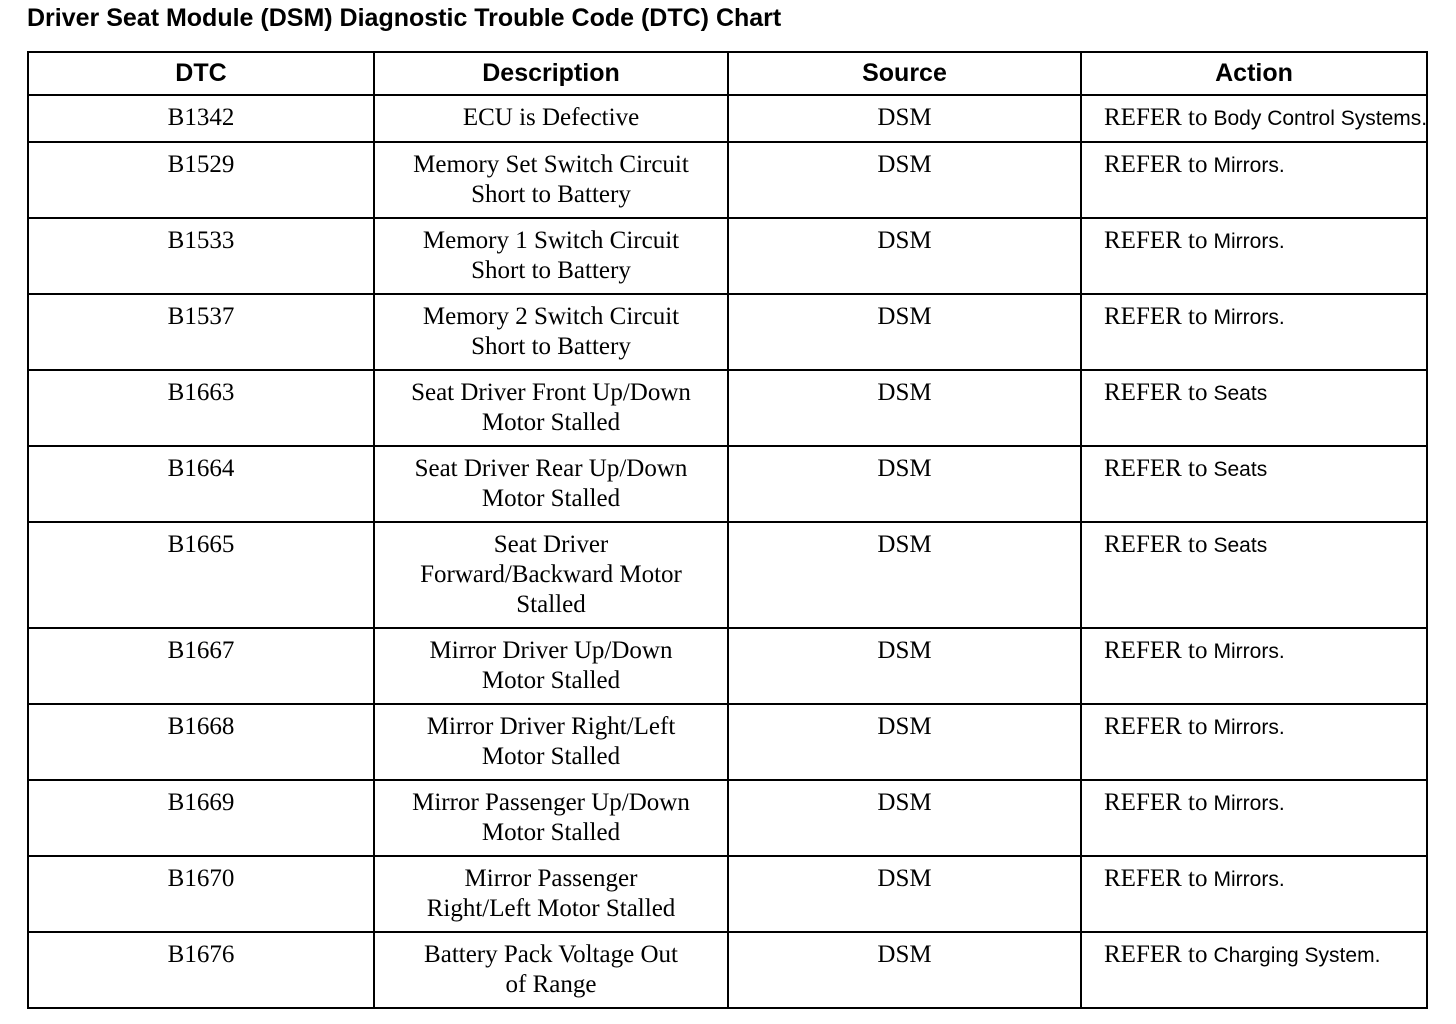  What do you see at coordinates (551, 484) in the screenshot?
I see `description-cell: Seat Driver Rear Up/Down Motor Stalled` at bounding box center [551, 484].